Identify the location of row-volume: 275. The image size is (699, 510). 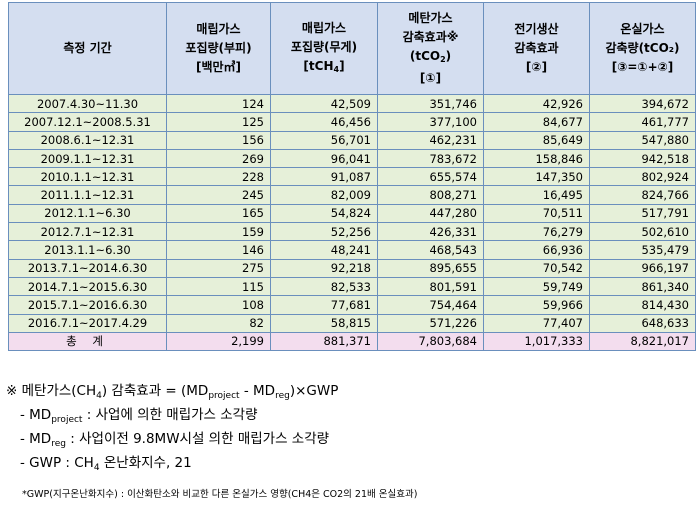
(218, 268).